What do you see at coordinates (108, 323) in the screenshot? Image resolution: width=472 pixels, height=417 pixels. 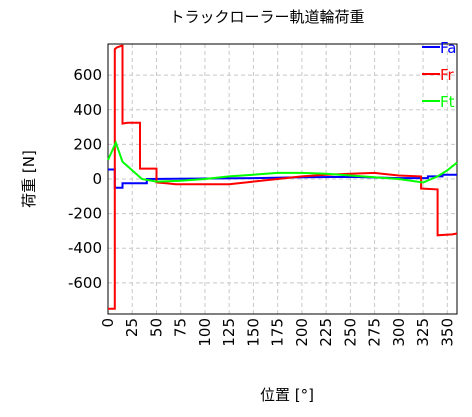 I see `x-tick-label: 0` at bounding box center [108, 323].